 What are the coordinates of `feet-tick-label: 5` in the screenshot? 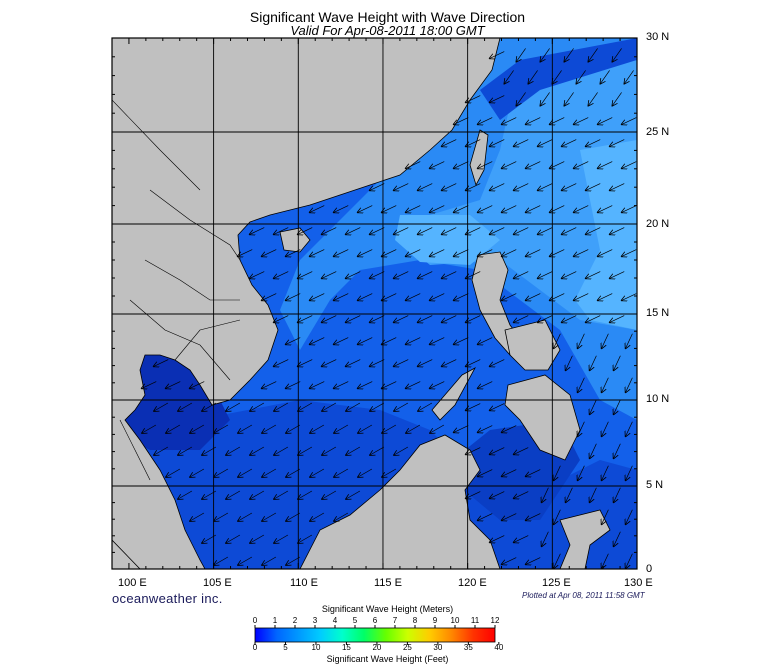 It's located at (285, 647).